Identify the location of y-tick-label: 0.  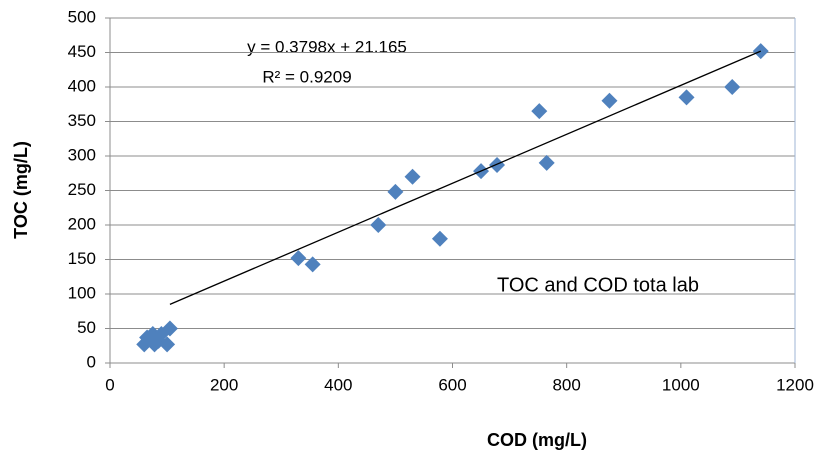
(91, 361).